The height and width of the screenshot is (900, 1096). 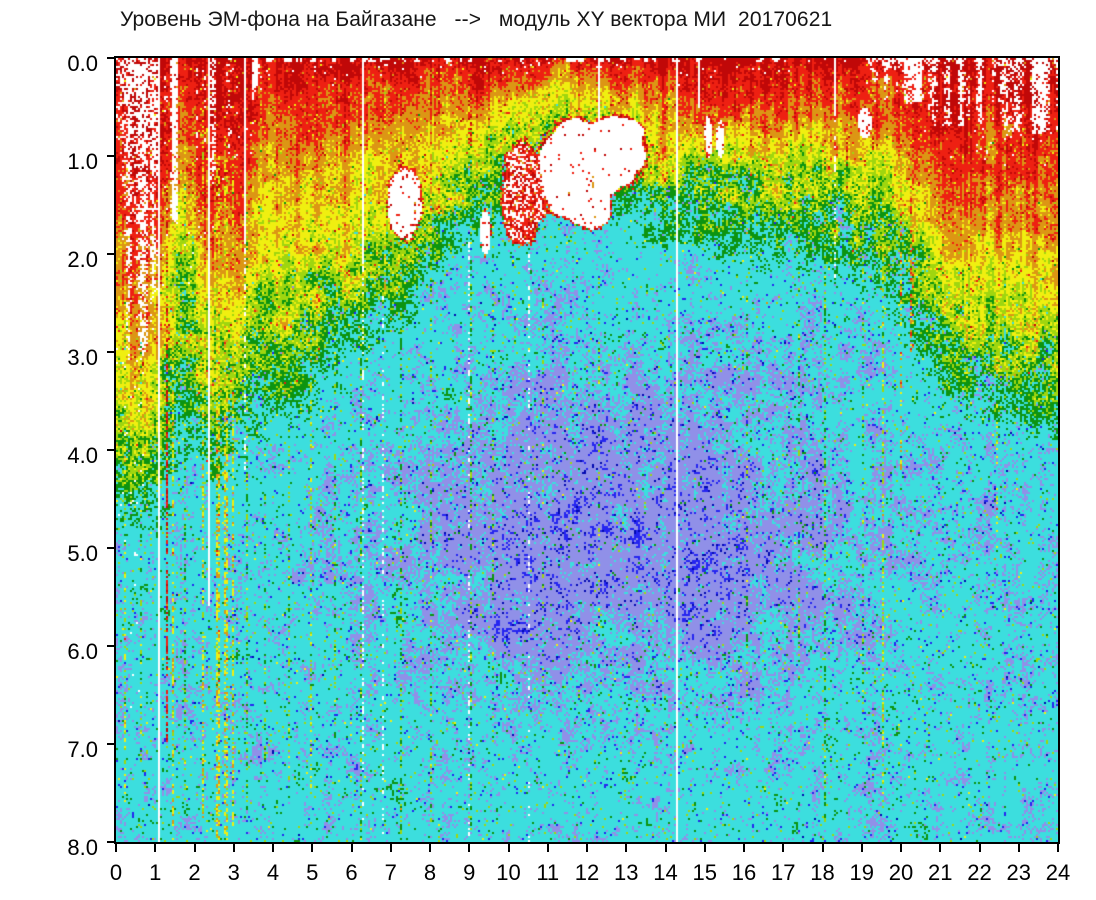 I want to click on y-tick-label: 8.0, so click(x=82, y=847).